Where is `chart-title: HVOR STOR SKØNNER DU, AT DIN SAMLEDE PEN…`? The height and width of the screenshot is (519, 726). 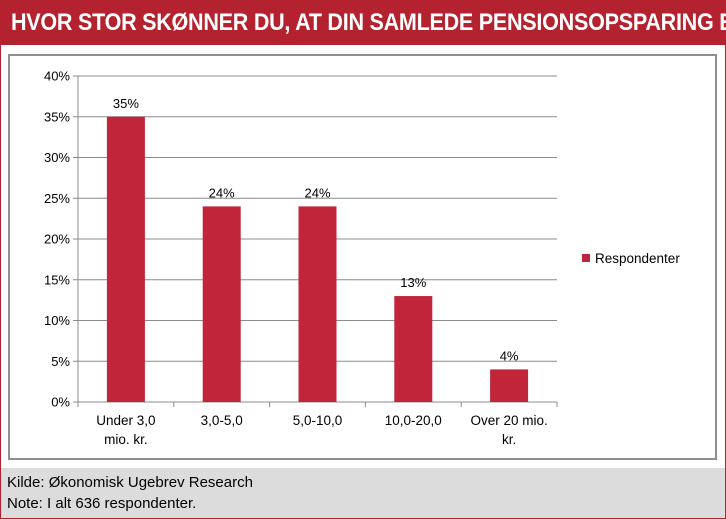
chart-title: HVOR STOR SKØNNER DU, AT DIN SAMLEDE PEN… is located at coordinates (368, 22).